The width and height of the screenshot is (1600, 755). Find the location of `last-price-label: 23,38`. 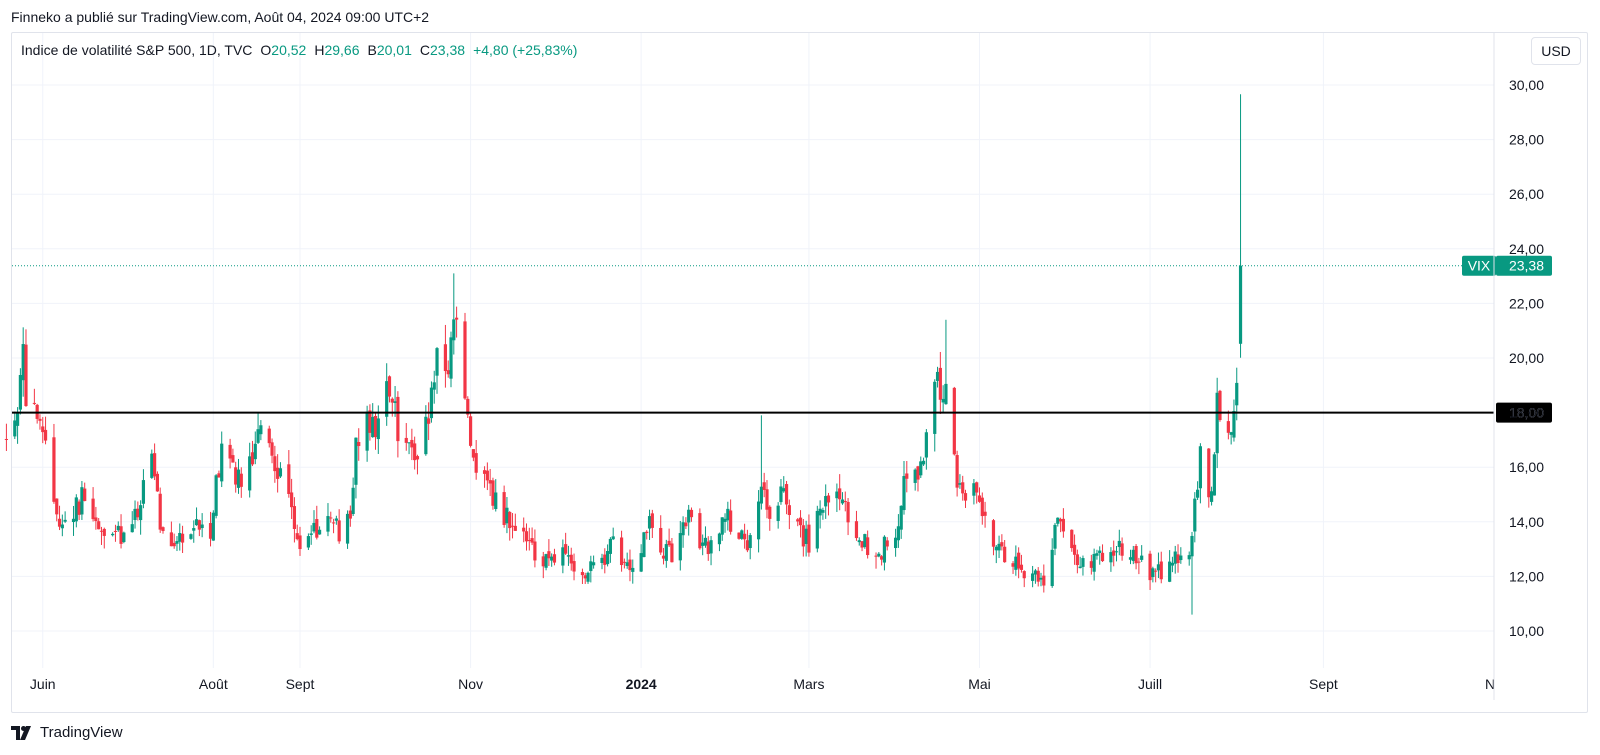

last-price-label: 23,38 is located at coordinates (1526, 266).